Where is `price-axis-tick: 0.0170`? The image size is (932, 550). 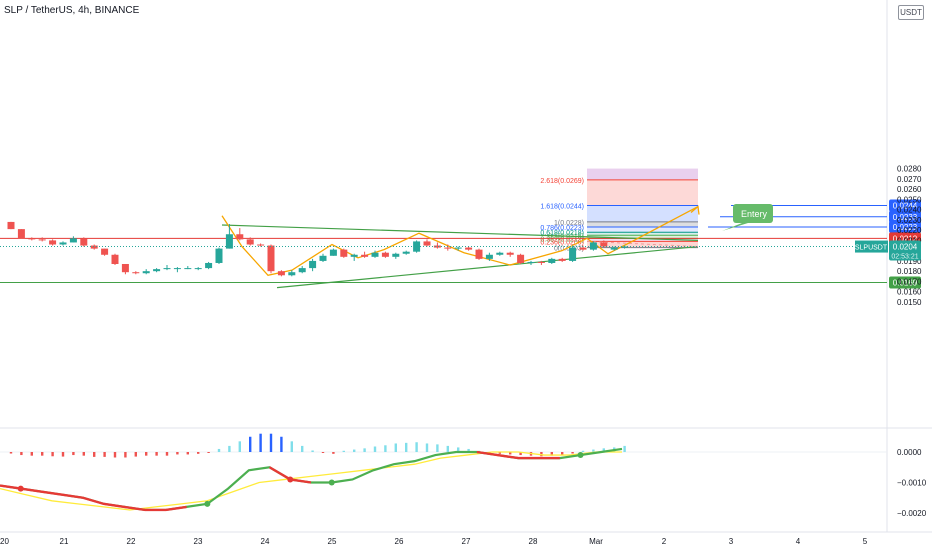 price-axis-tick: 0.0170 is located at coordinates (909, 281).